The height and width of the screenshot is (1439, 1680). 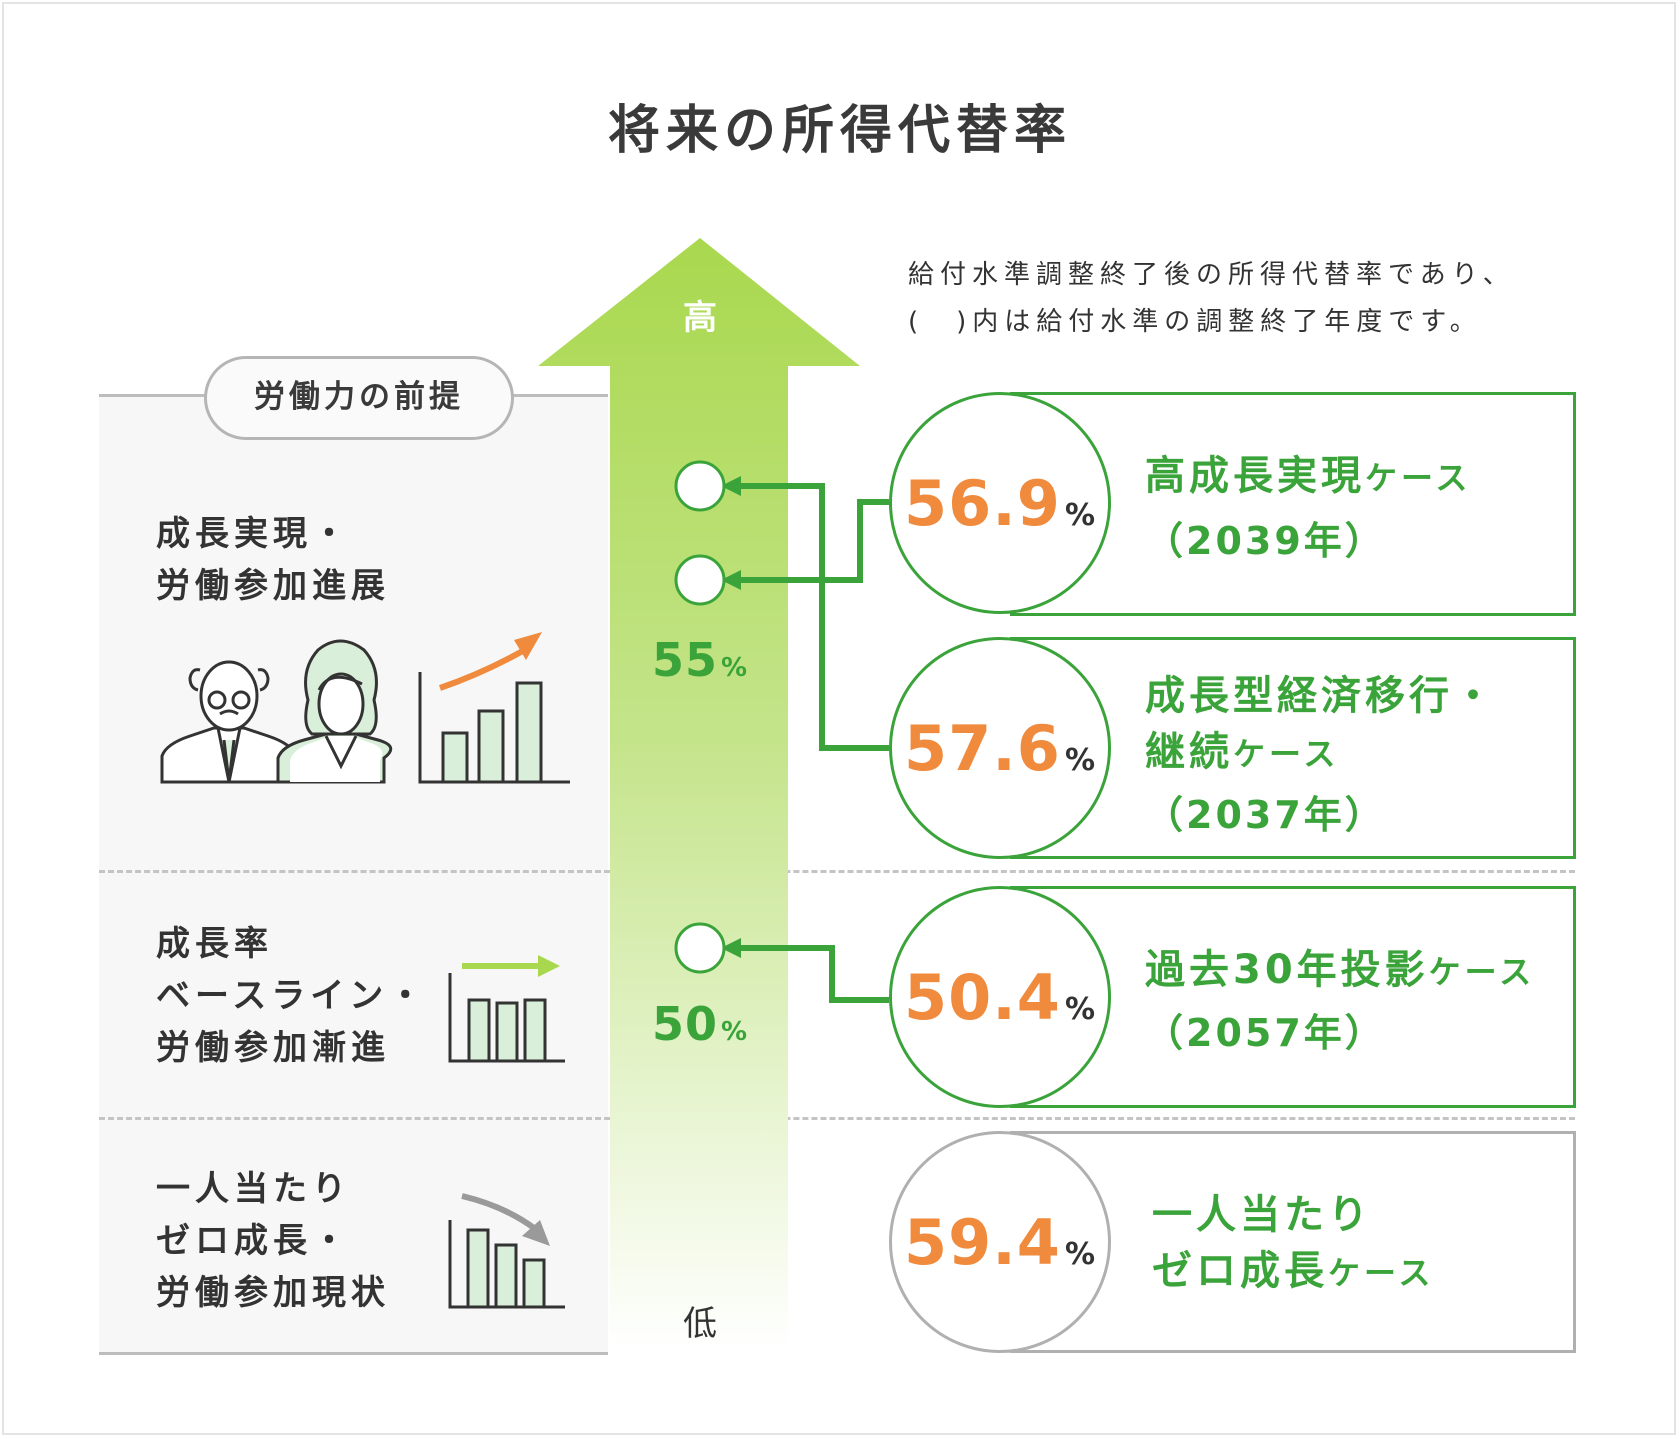 What do you see at coordinates (560, 395) in the screenshot?
I see `panel-top-line-right` at bounding box center [560, 395].